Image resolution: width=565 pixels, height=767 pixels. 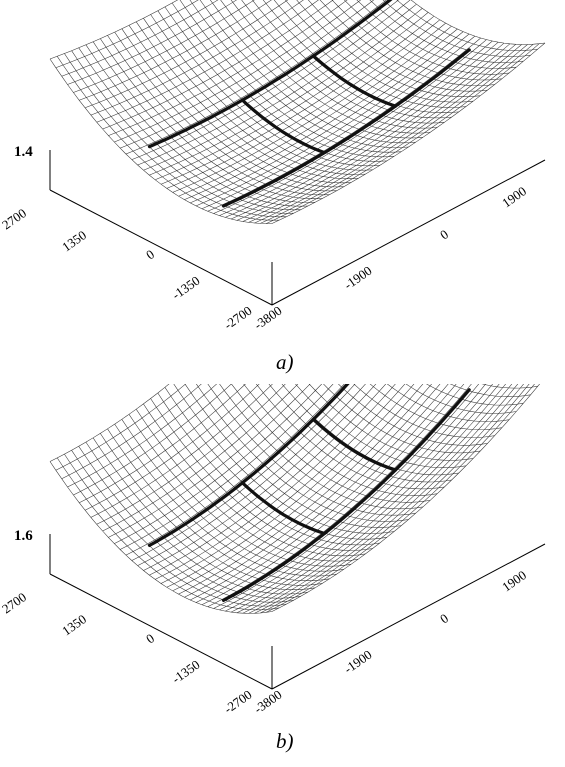 I want to click on left-tick-b-0: 2700, so click(x=14, y=602).